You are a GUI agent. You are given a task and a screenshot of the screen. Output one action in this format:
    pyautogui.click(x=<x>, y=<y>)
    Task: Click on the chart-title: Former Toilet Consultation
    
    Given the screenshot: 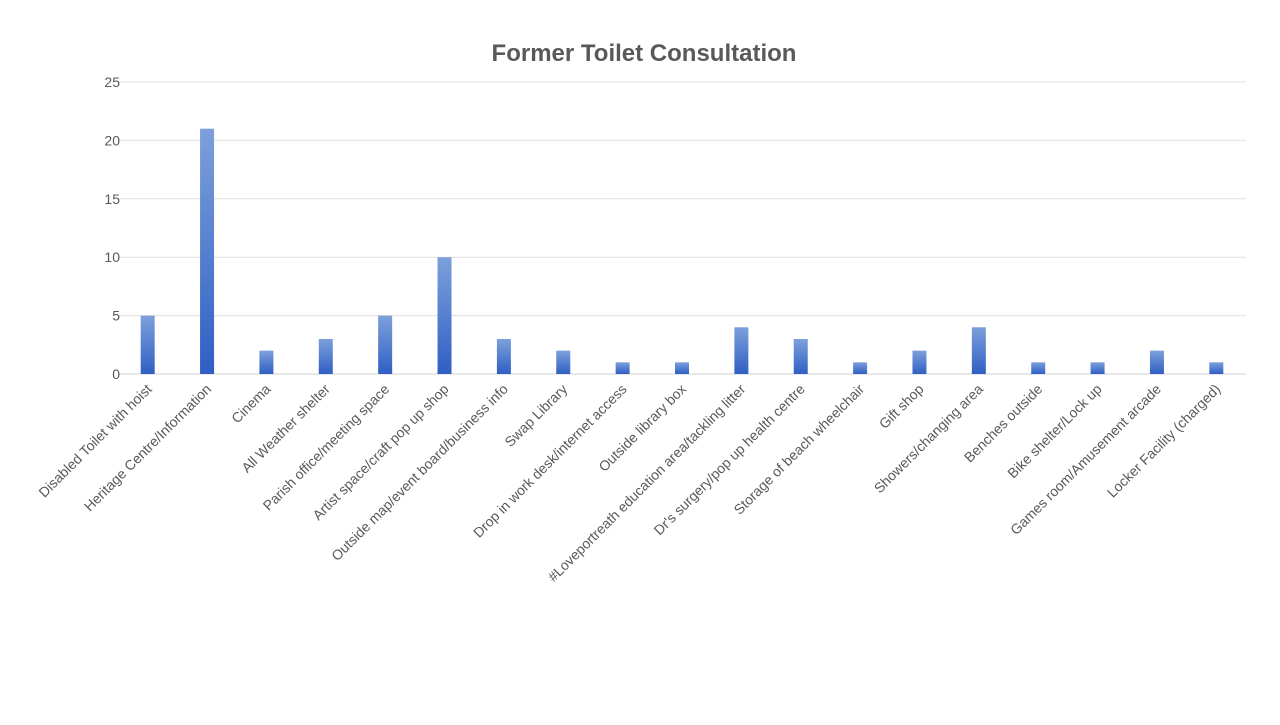 What is the action you would take?
    pyautogui.click(x=644, y=53)
    